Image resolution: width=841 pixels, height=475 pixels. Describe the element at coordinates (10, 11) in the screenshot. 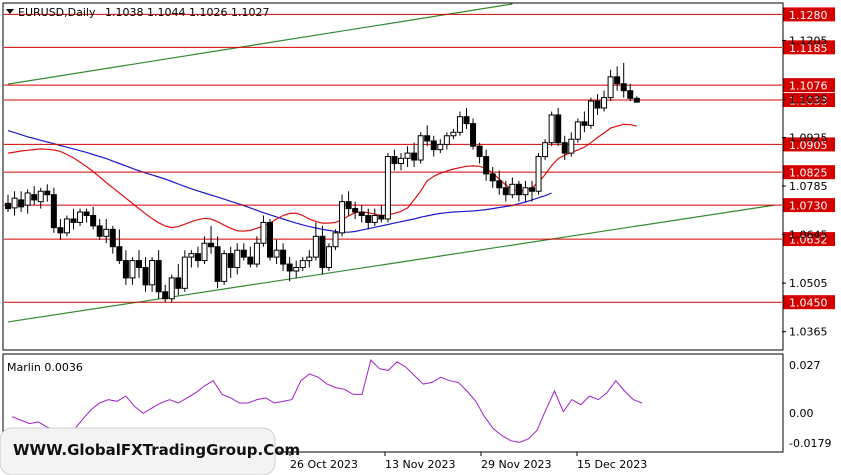

I see `collapse-triangle-icon` at that location.